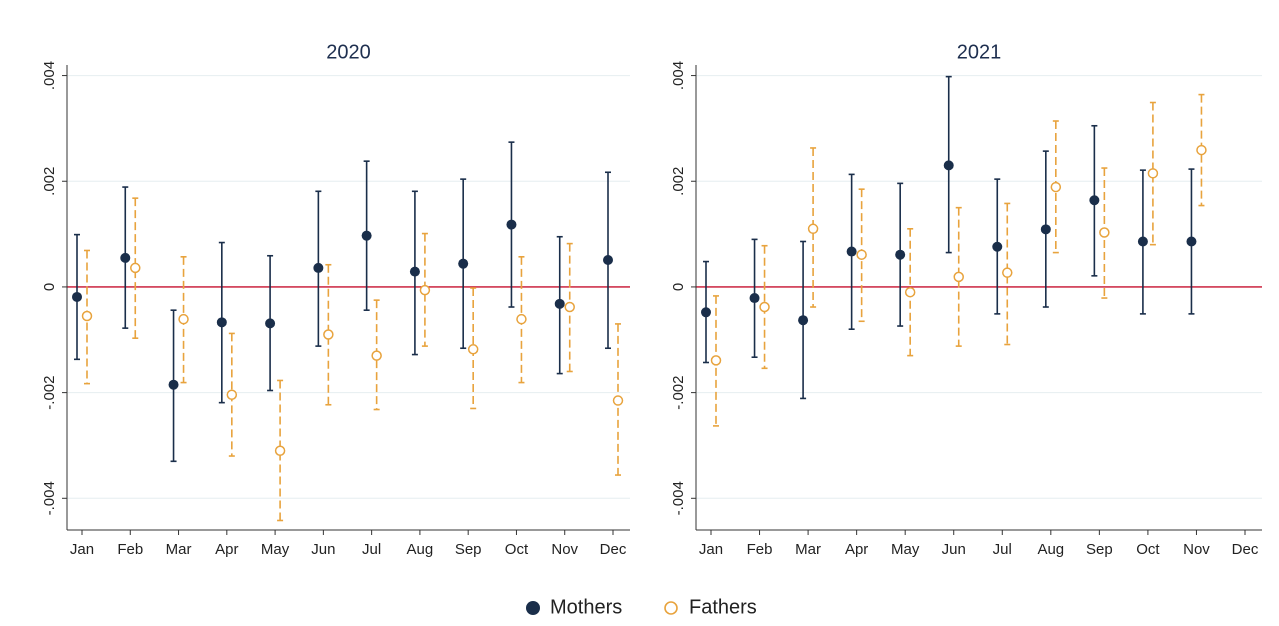 The height and width of the screenshot is (626, 1279). I want to click on legend: Mothers Fathers, so click(641, 607).